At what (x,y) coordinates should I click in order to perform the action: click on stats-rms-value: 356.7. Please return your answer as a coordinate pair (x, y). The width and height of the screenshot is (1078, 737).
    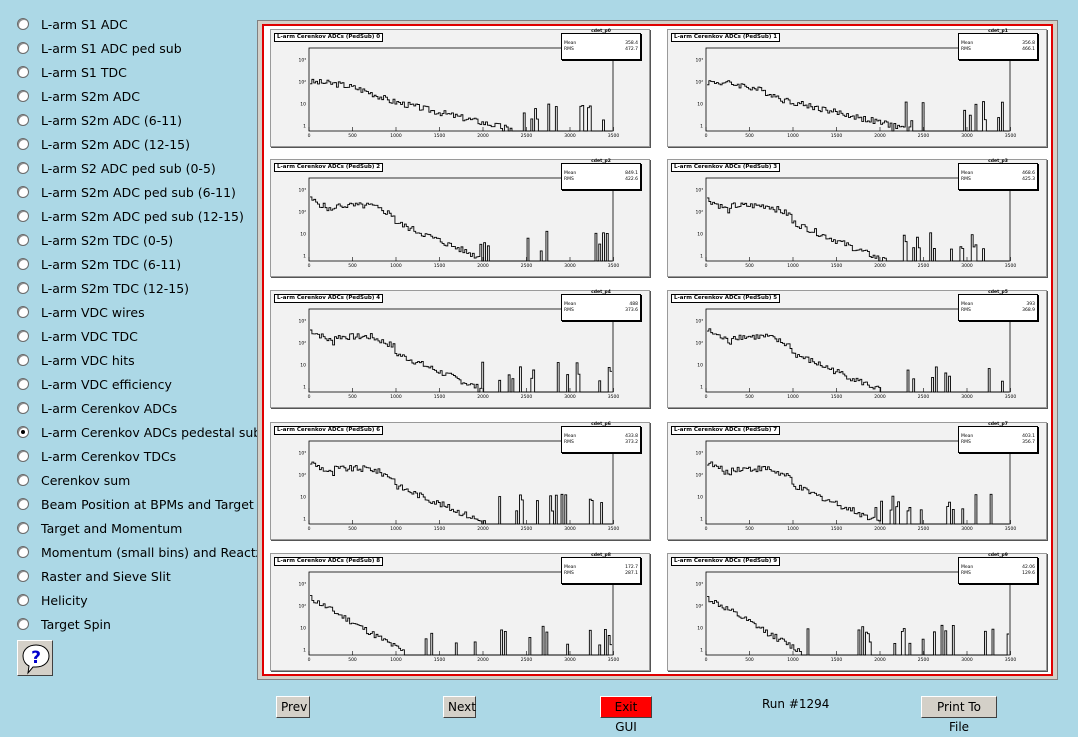
    Looking at the image, I should click on (1028, 442).